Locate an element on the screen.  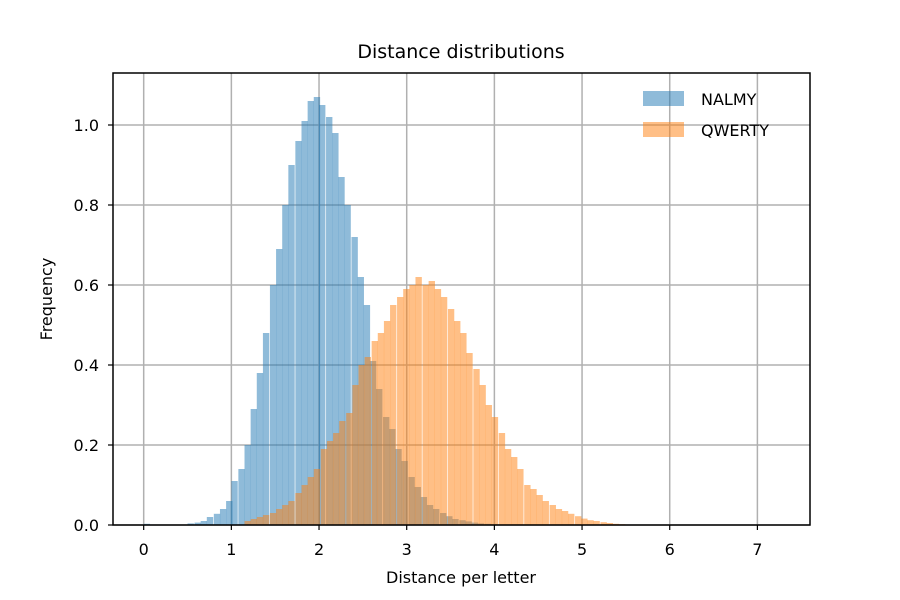
y-tick-label: 0.4 is located at coordinates (86, 365).